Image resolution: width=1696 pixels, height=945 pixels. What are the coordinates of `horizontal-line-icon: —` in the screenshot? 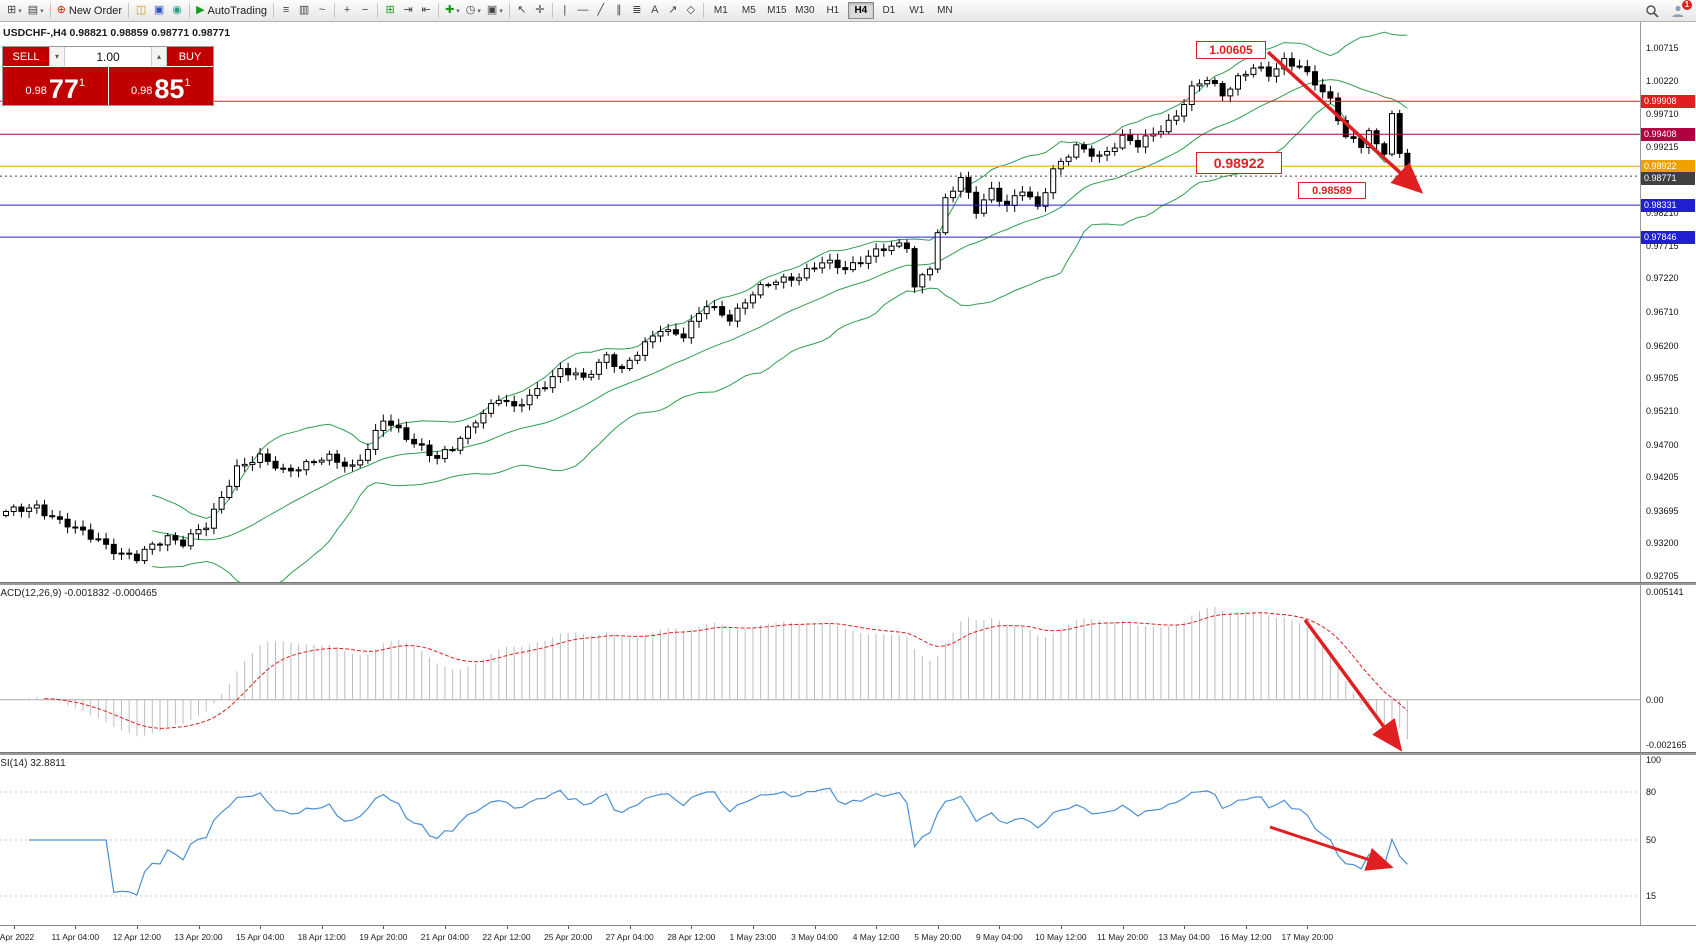 It's located at (583, 10).